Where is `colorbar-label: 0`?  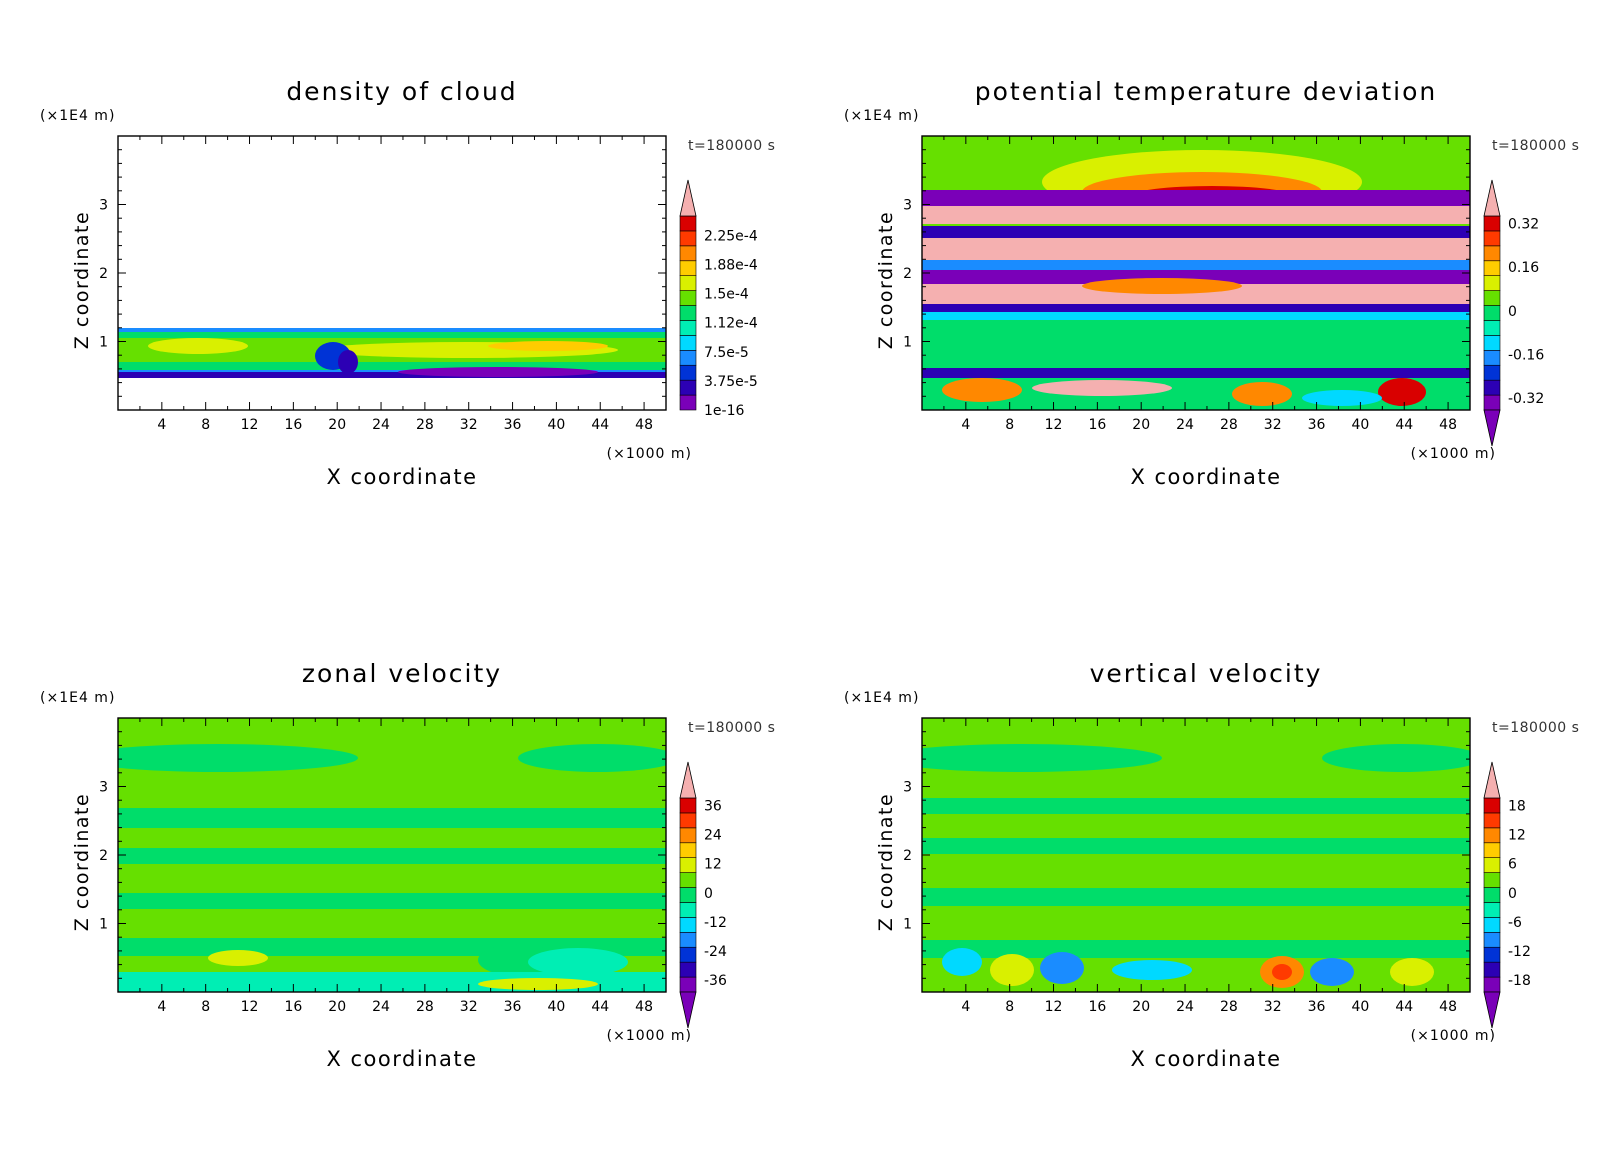
colorbar-label: 0 is located at coordinates (1512, 894).